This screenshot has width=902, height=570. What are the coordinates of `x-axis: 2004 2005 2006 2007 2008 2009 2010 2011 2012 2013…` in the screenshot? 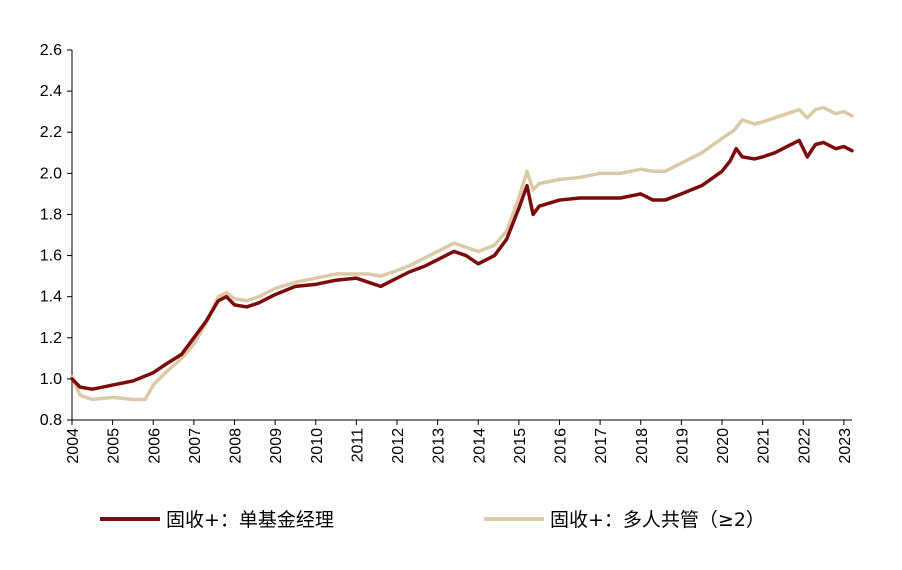 It's located at (459, 441).